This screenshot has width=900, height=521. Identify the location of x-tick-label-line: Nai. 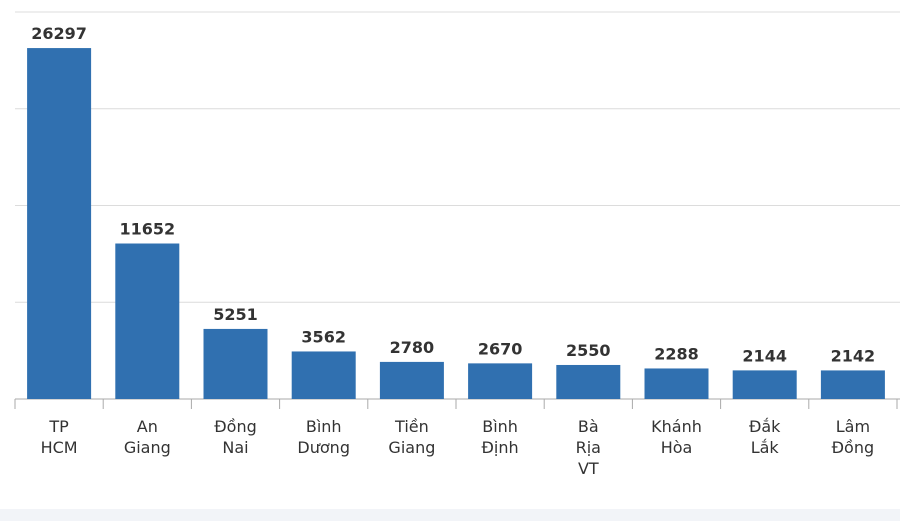
(235, 447).